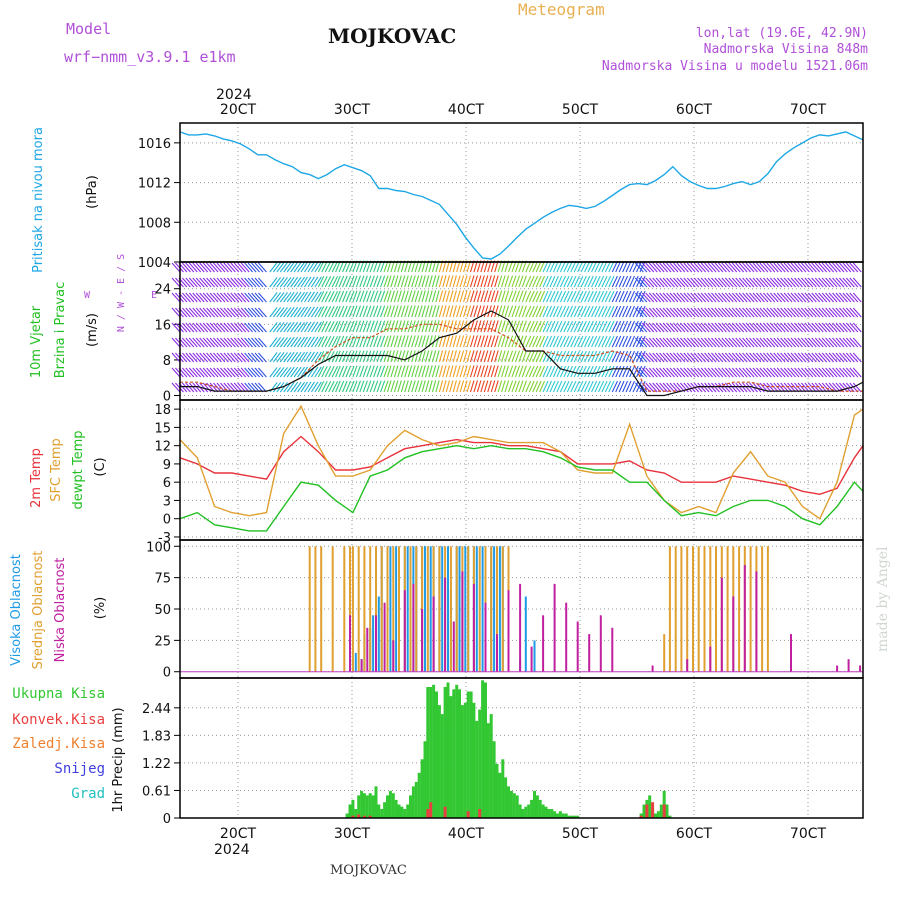 Image resolution: width=900 pixels, height=900 pixels. What do you see at coordinates (156, 736) in the screenshot?
I see `ytick-label: 1.83` at bounding box center [156, 736].